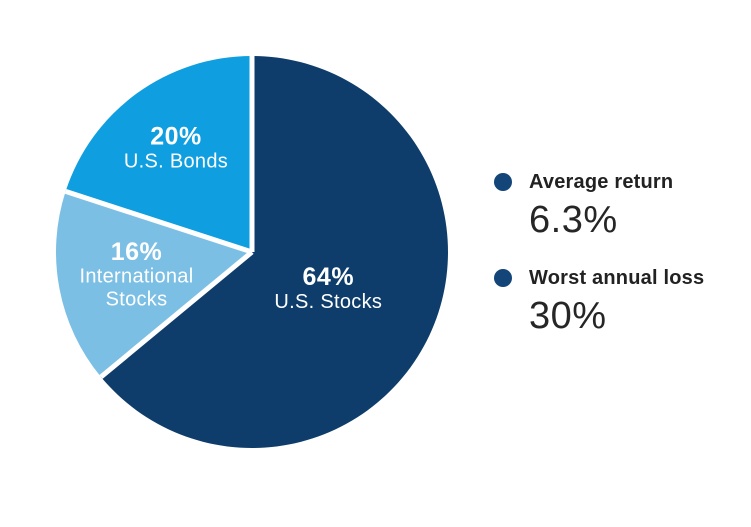 The width and height of the screenshot is (751, 527). I want to click on stat-worst-annual-loss: Worst annual loss 30%, so click(599, 299).